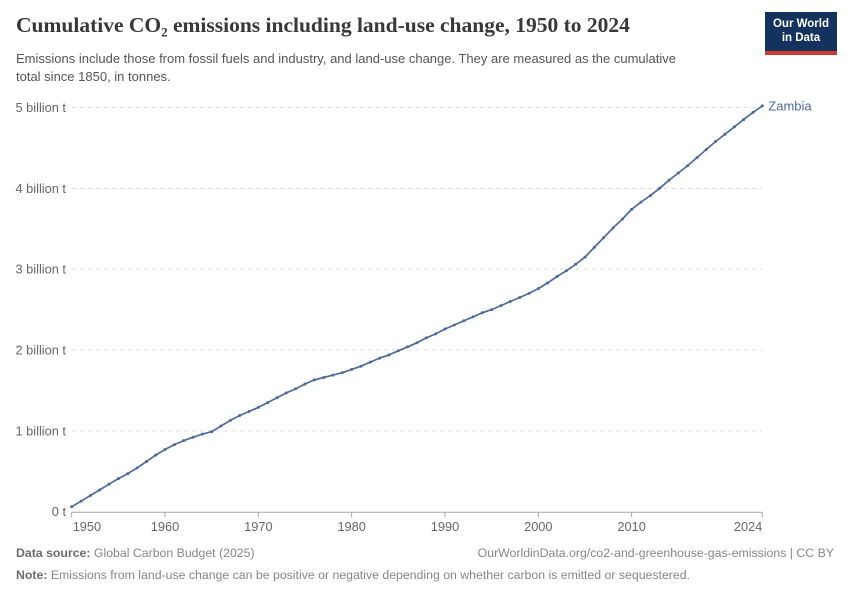 The height and width of the screenshot is (600, 850). What do you see at coordinates (40, 350) in the screenshot?
I see `y-axis-label: 2 billion t` at bounding box center [40, 350].